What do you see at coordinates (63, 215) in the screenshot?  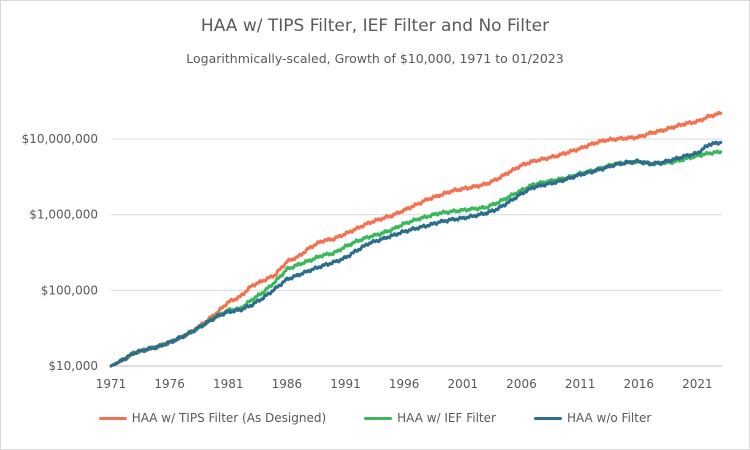 I see `y-tick-label: $1,000,000` at bounding box center [63, 215].